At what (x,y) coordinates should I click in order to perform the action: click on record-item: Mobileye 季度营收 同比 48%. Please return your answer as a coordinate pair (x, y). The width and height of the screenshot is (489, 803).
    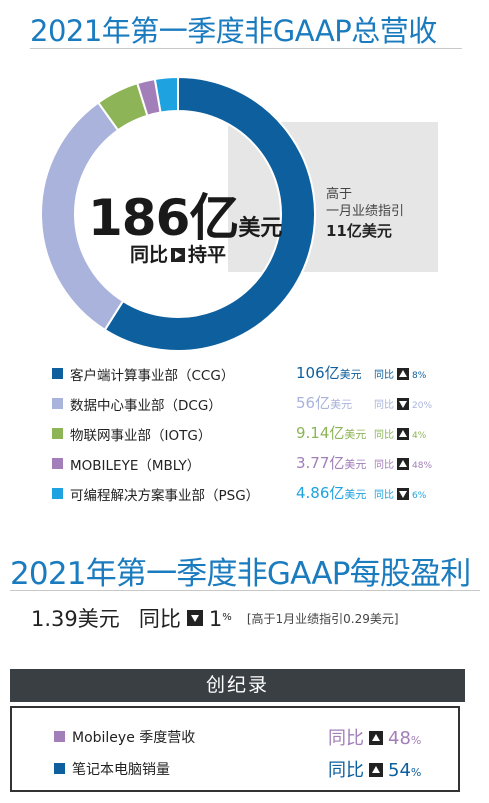
    Looking at the image, I should click on (254, 737).